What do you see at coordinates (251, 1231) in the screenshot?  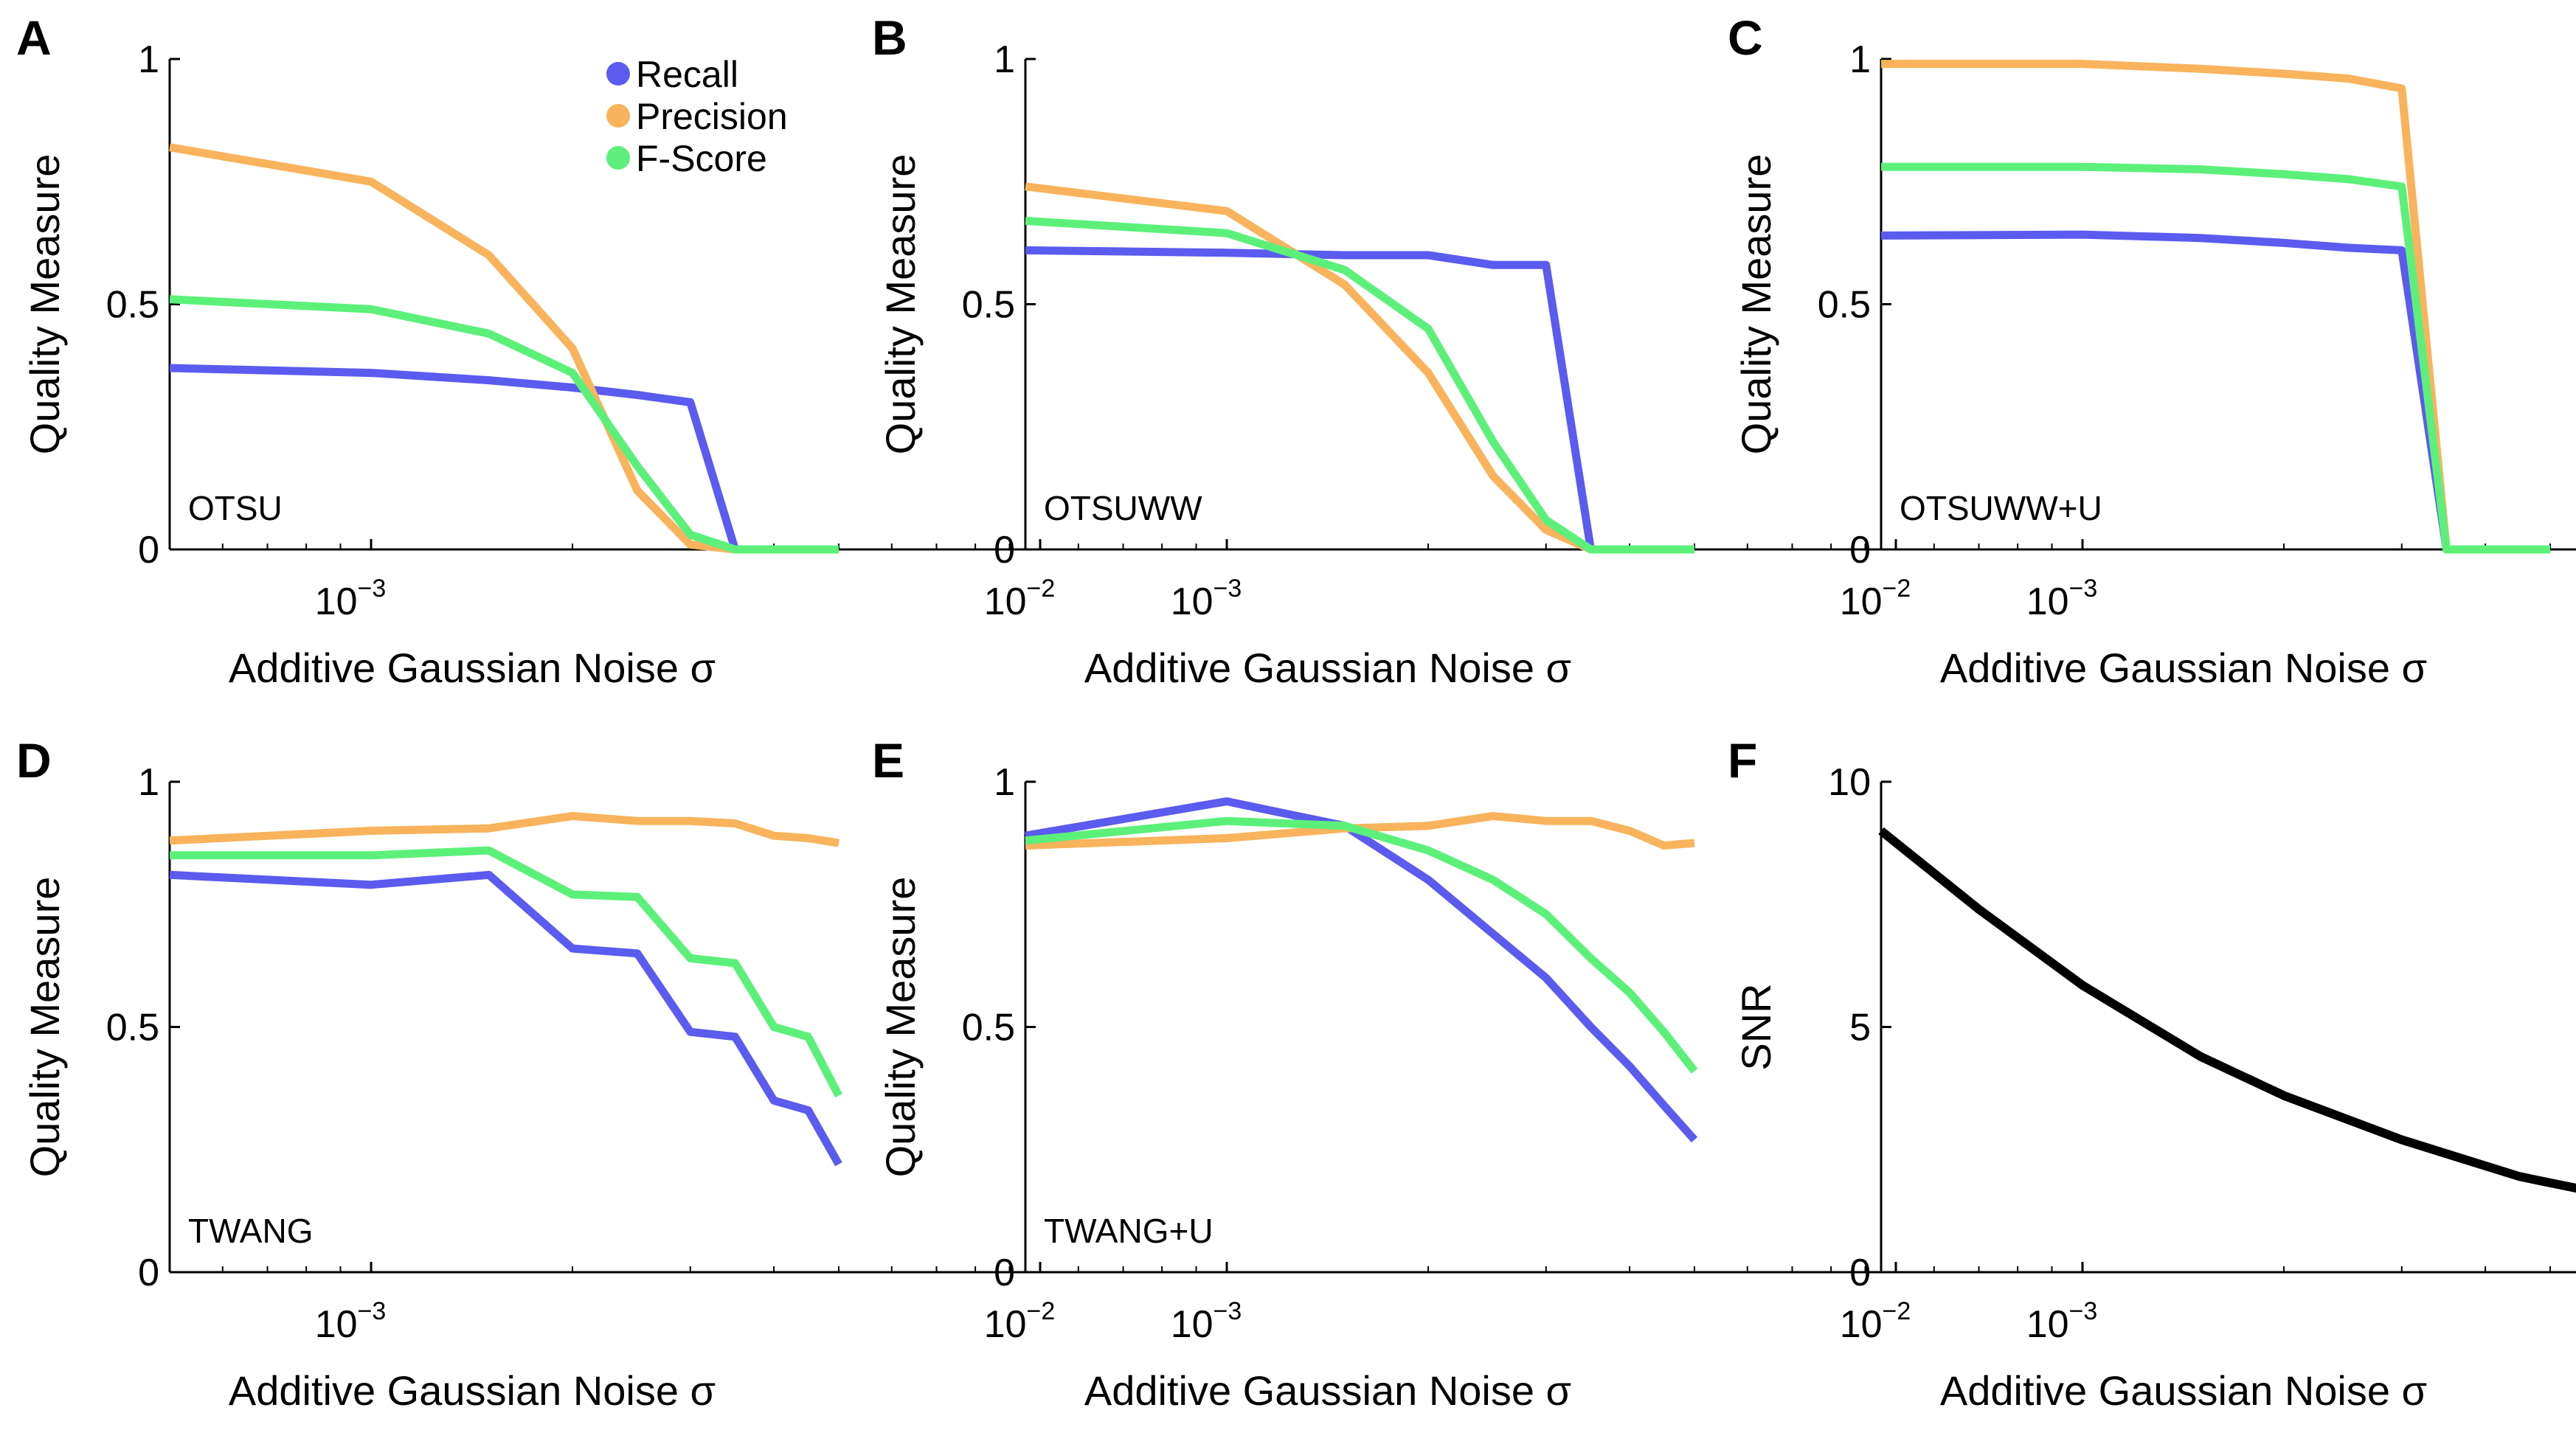 I see `method-label: TWANG` at bounding box center [251, 1231].